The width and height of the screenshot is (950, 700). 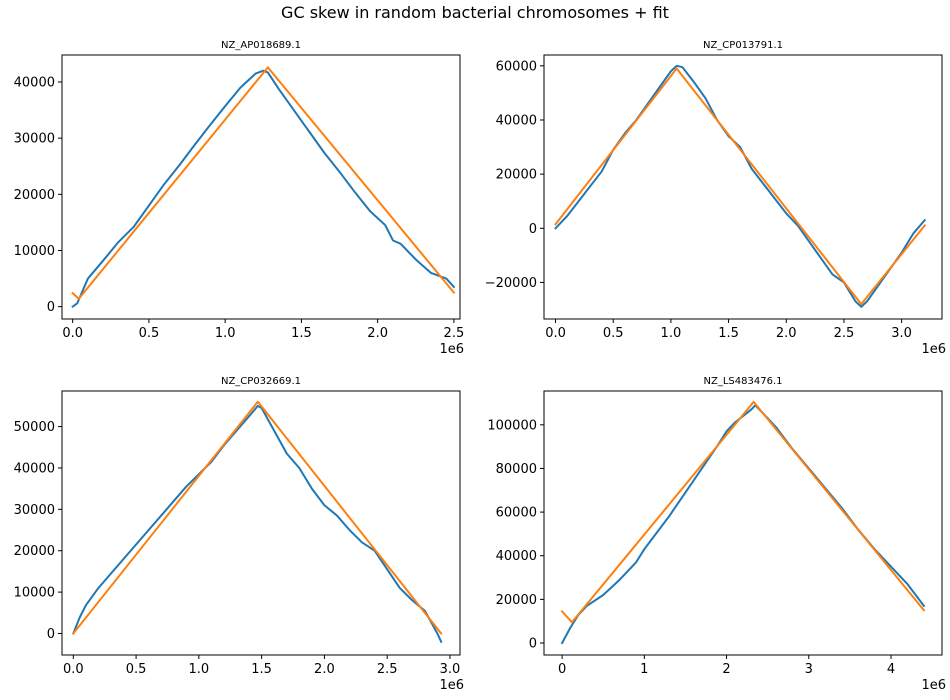 I want to click on subplot-title: NZ_AP018689.1, so click(x=261, y=45).